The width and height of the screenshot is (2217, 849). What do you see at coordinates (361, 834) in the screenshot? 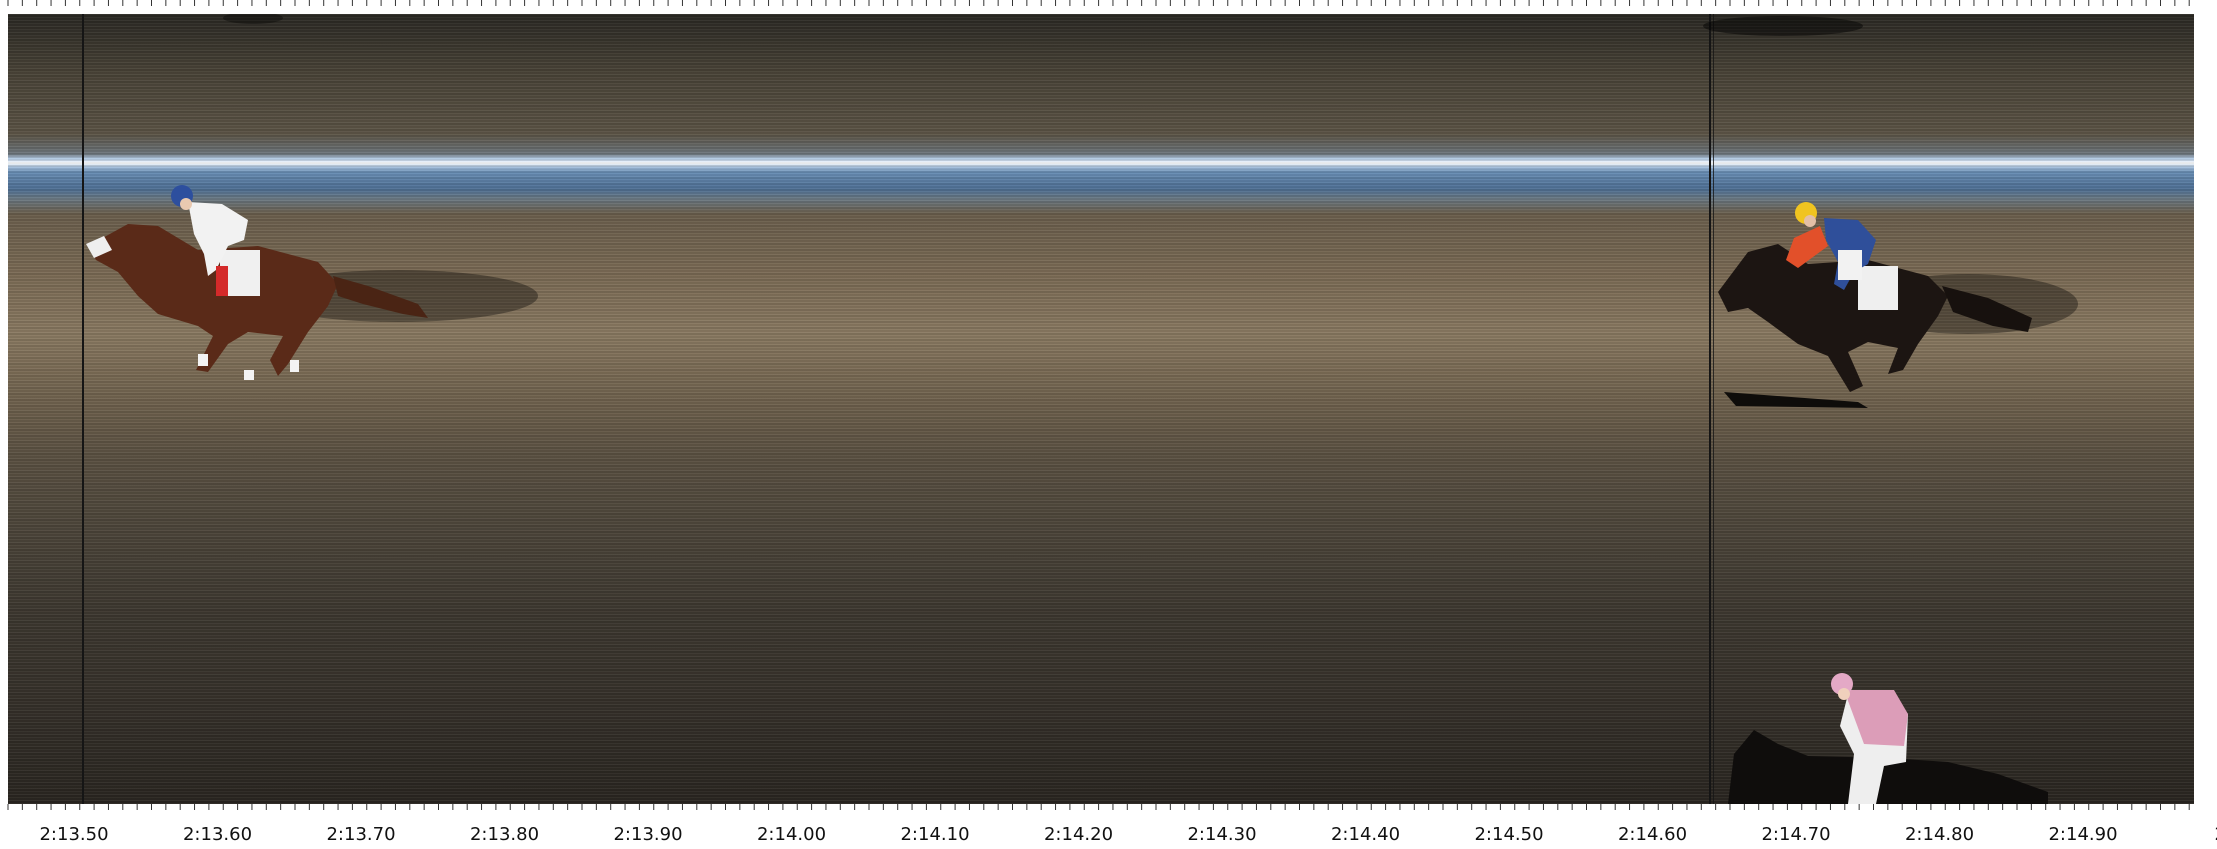
I see `timeline-label: 2:13.70` at bounding box center [361, 834].